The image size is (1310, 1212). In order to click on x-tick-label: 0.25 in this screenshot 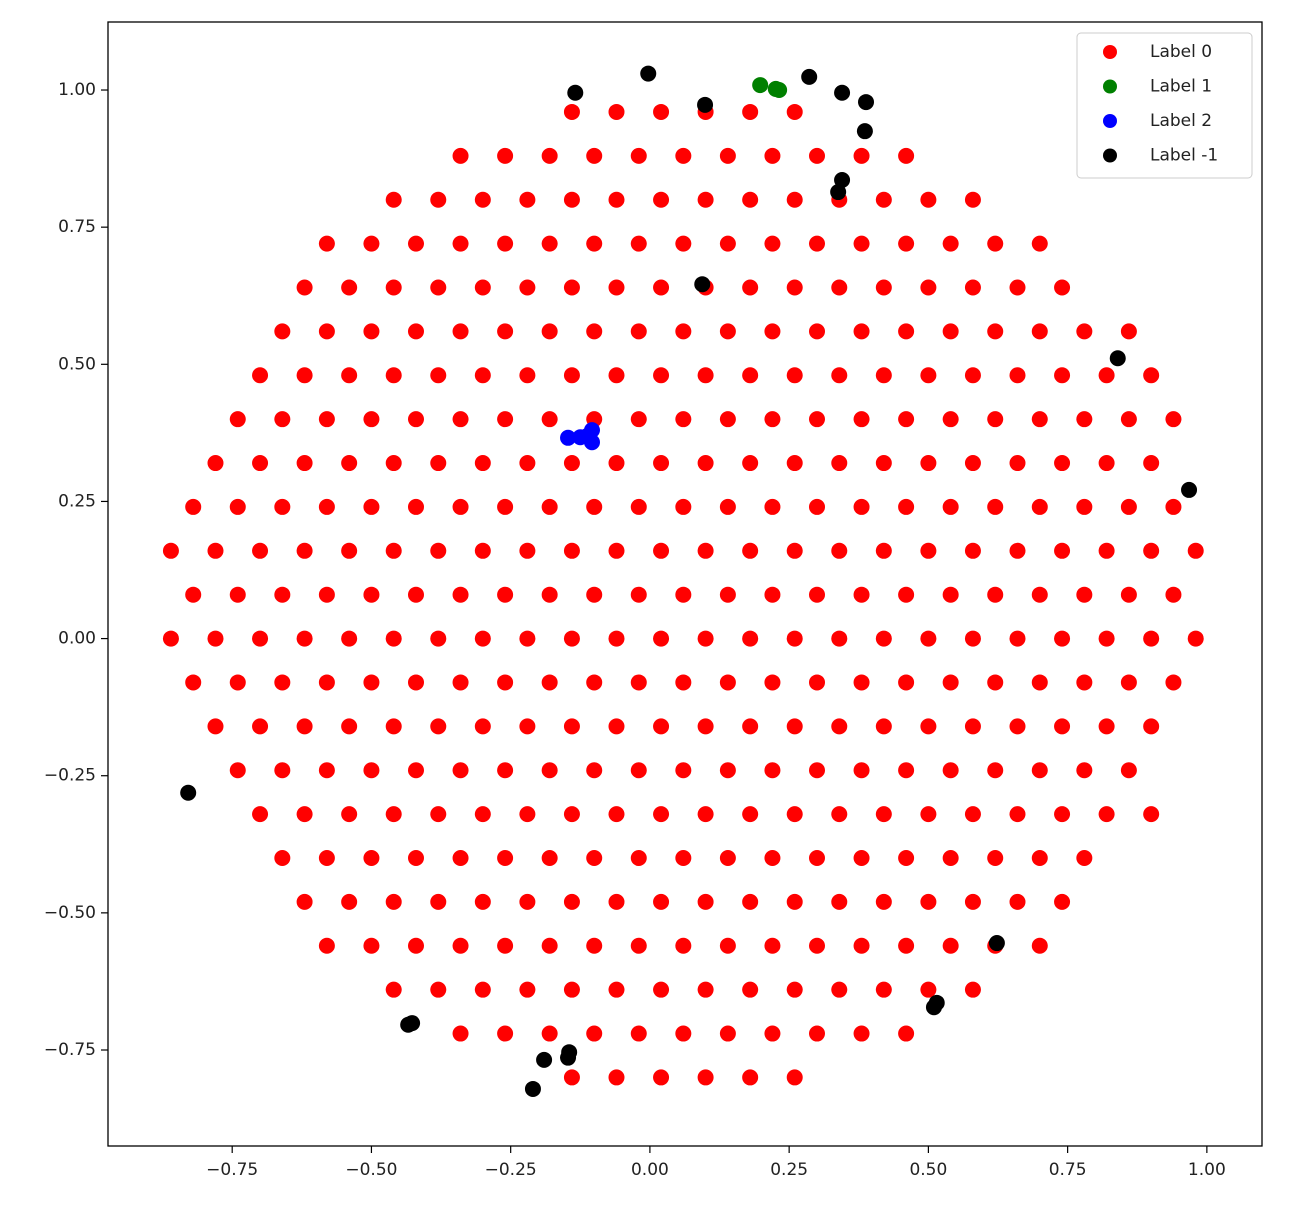, I will do `click(789, 1170)`.